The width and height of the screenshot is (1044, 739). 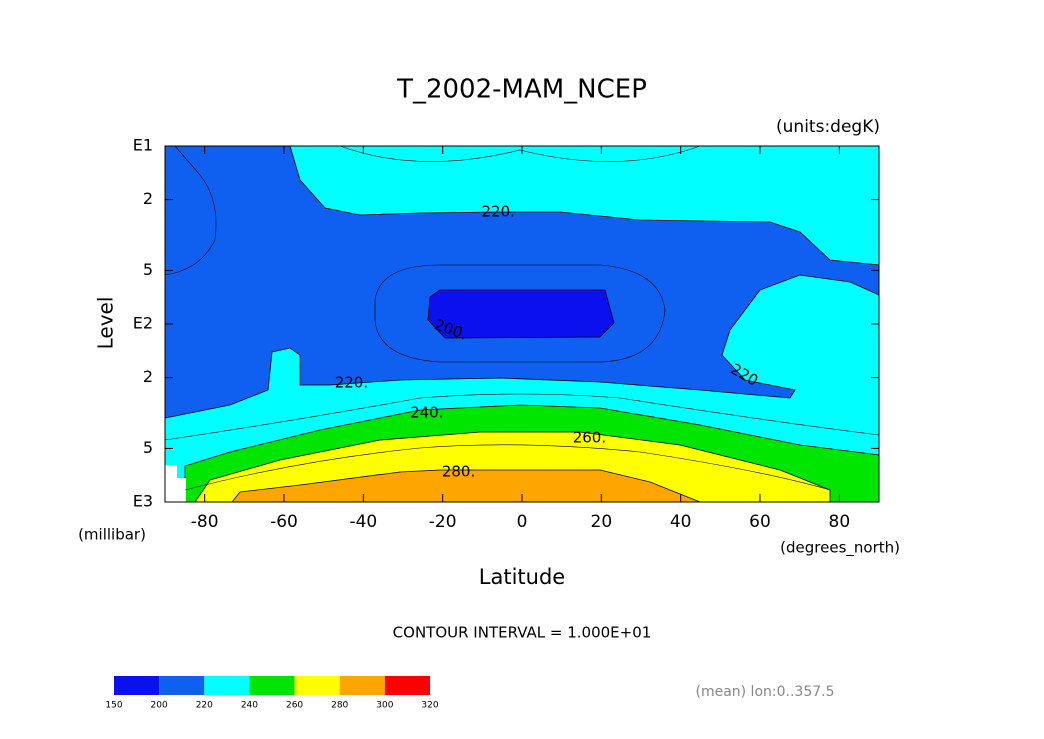 What do you see at coordinates (204, 706) in the screenshot?
I see `colorbar-label: 220` at bounding box center [204, 706].